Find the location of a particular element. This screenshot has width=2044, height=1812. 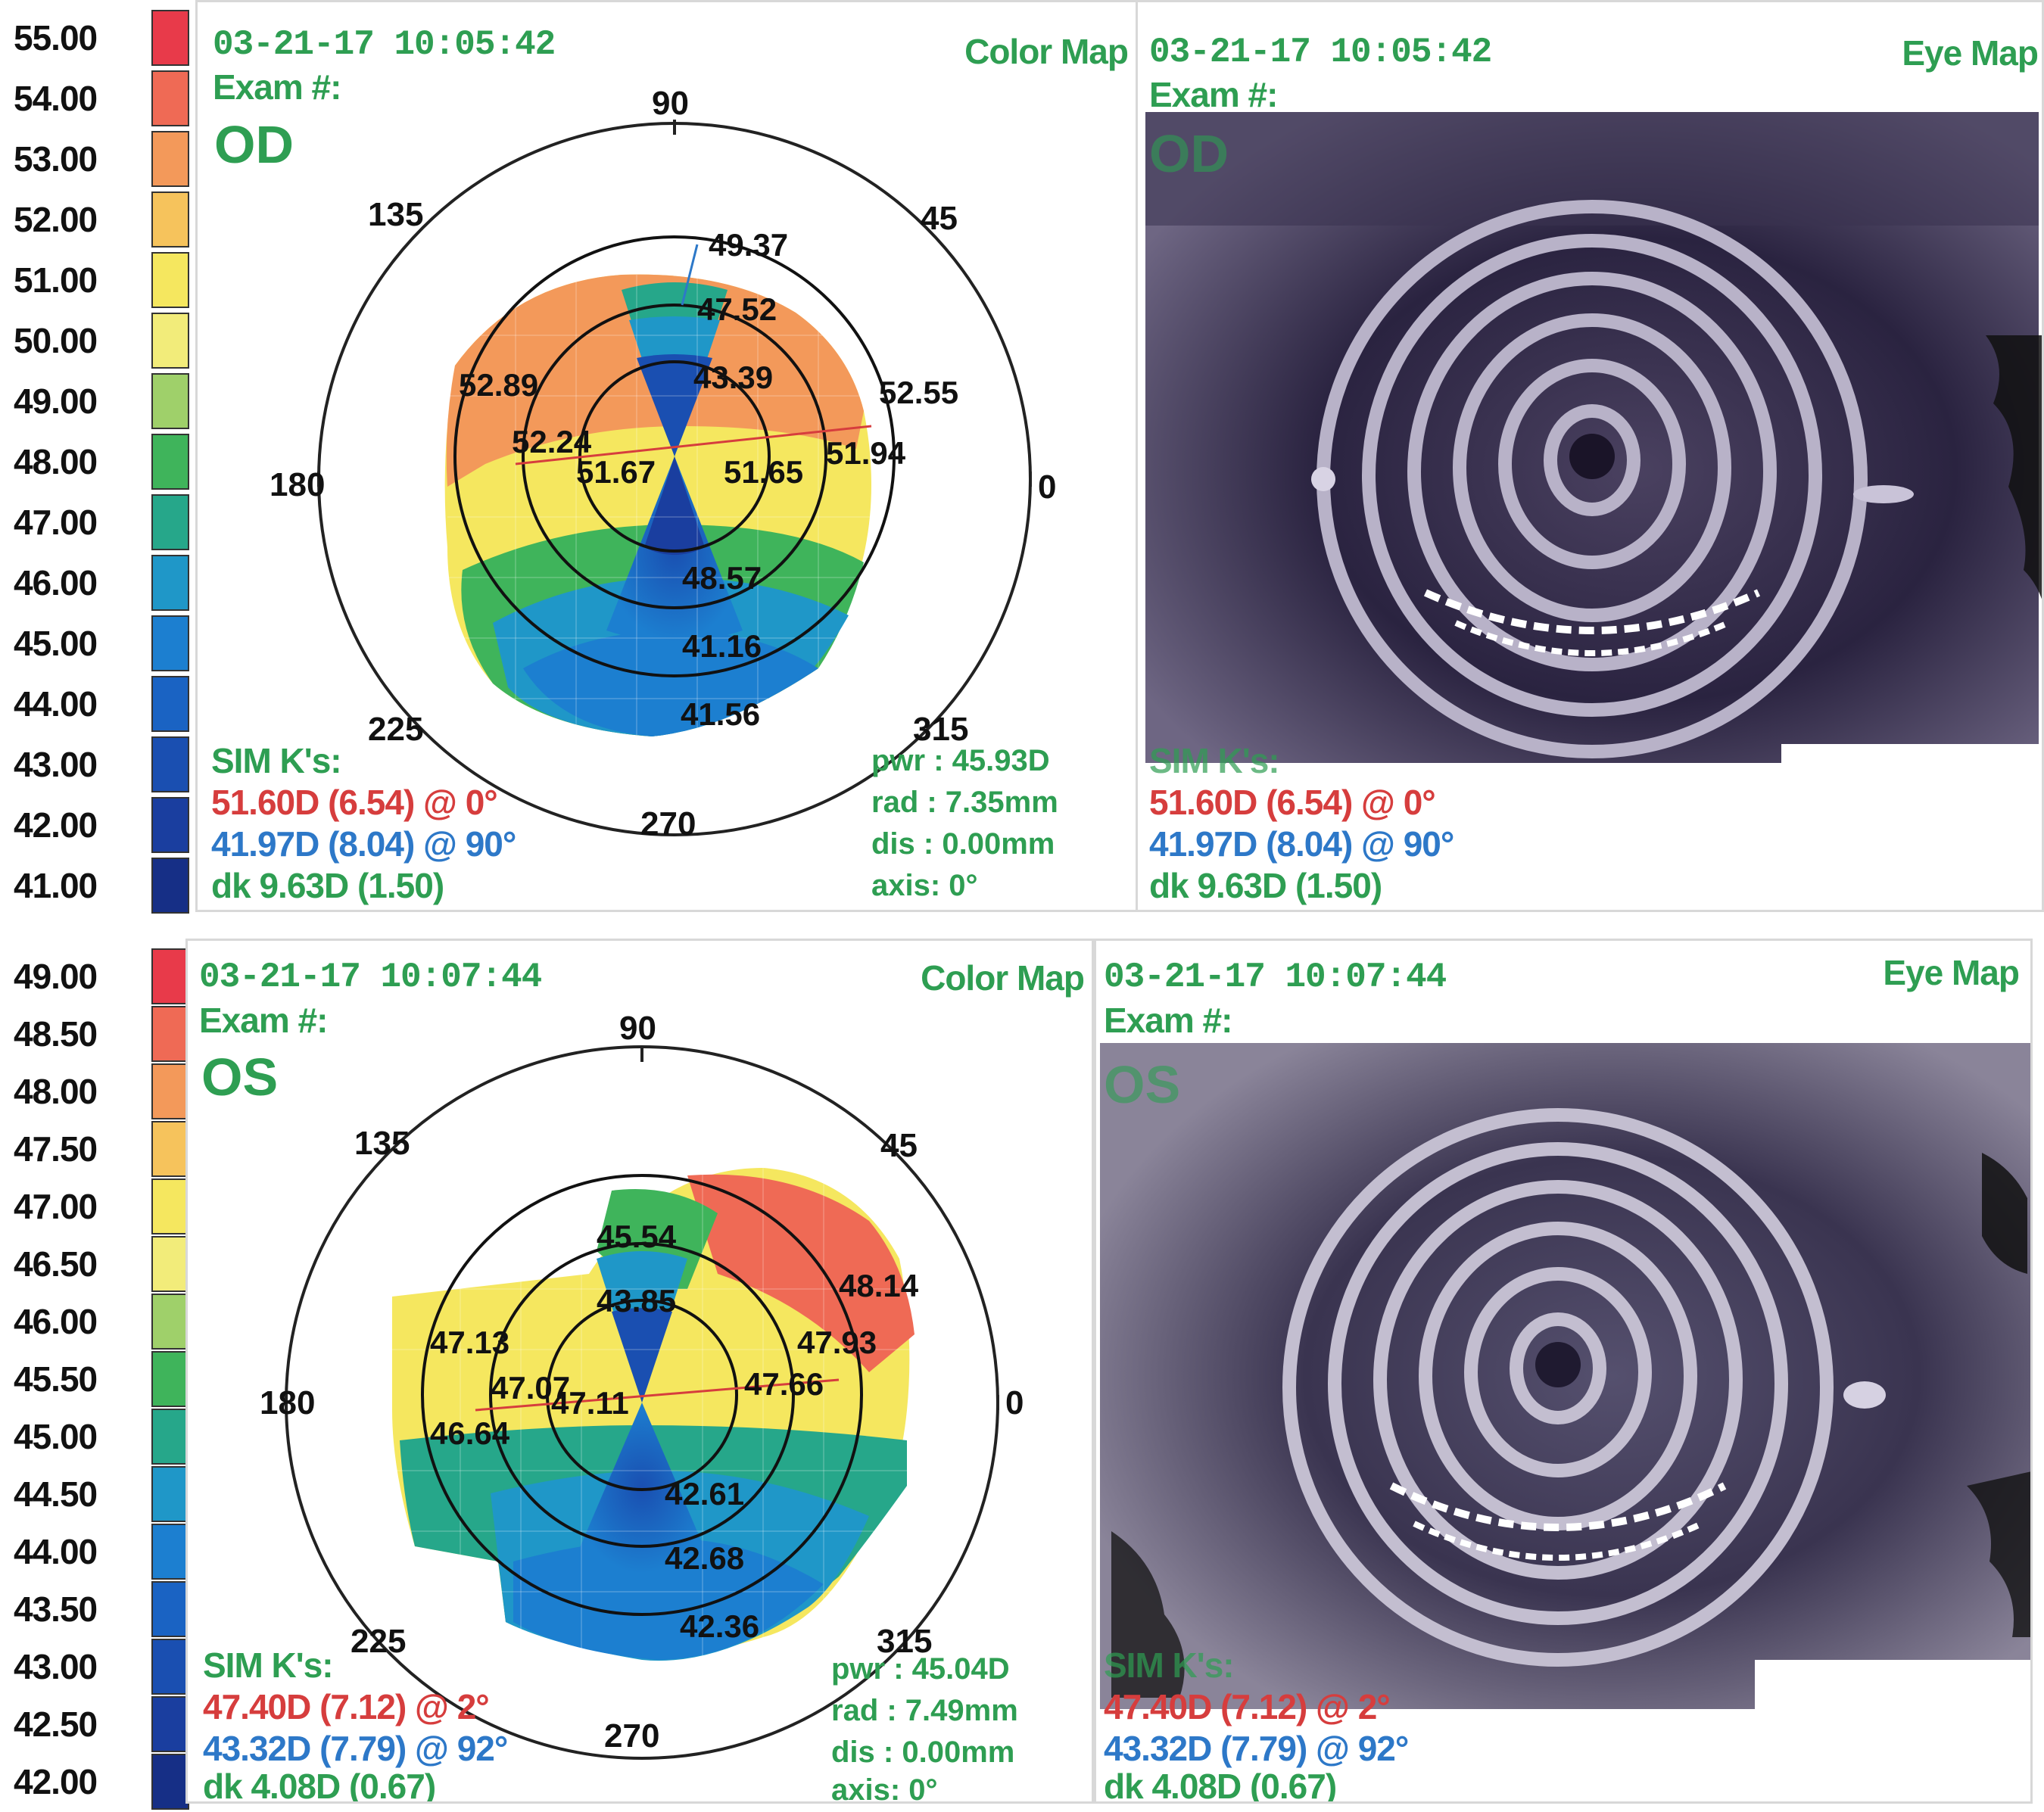

os-k1: 47.40D (7.12) @ 2° is located at coordinates (346, 1706).